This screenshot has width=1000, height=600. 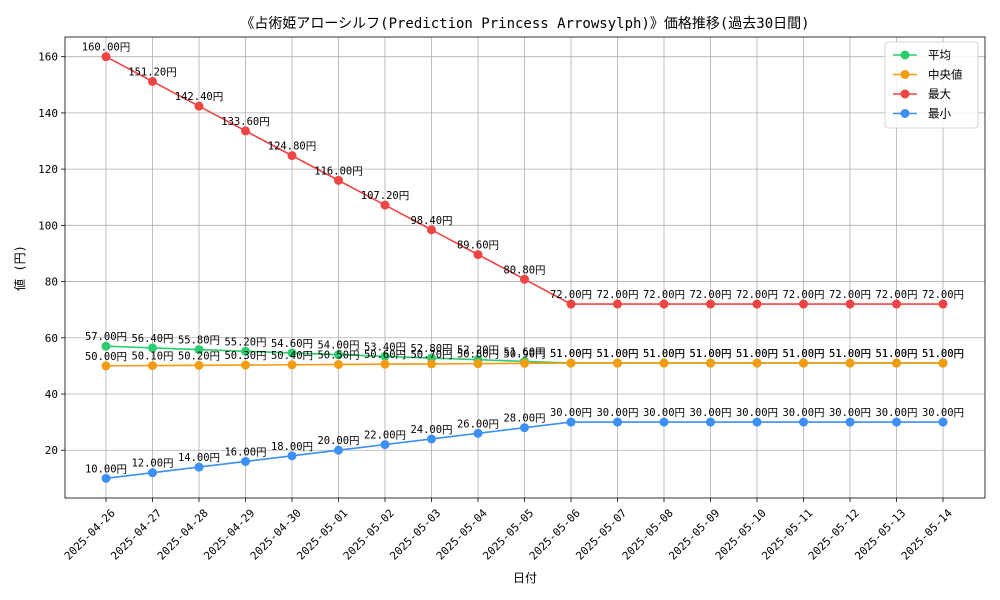 I want to click on data-label: 80.80円, so click(x=524, y=270).